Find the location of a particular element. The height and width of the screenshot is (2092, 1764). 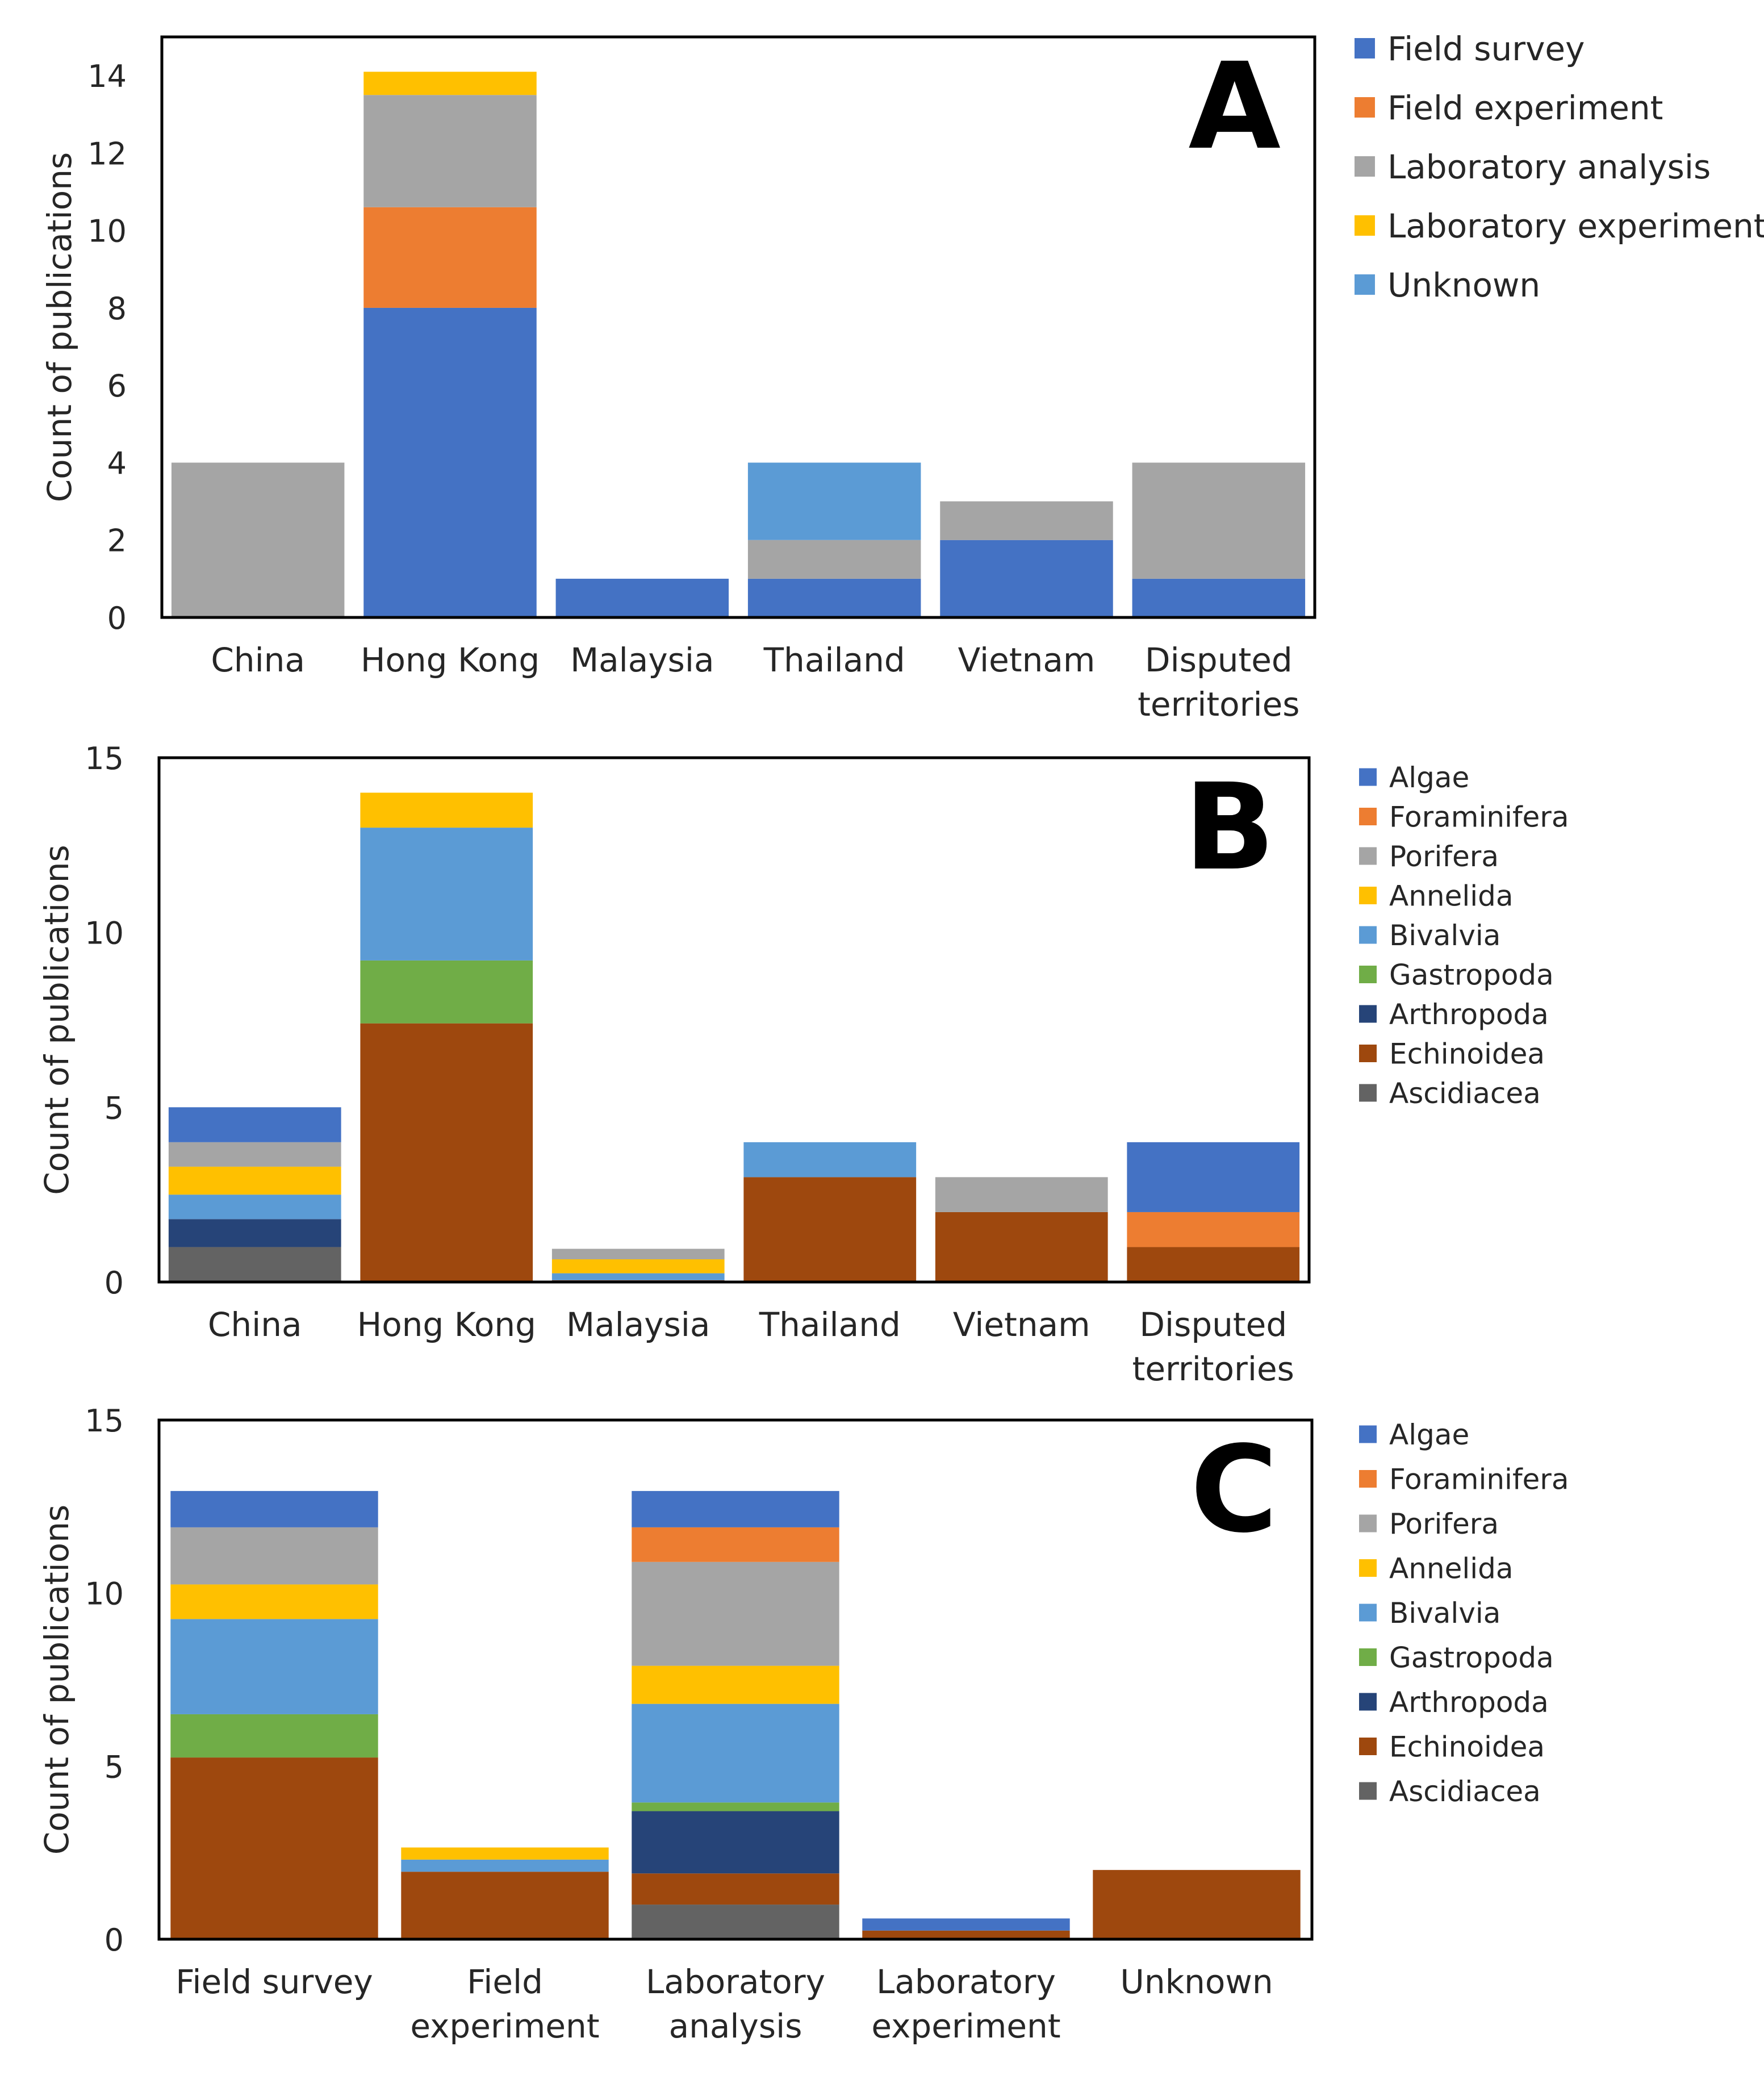

y-tick-label: 4 is located at coordinates (117, 463).